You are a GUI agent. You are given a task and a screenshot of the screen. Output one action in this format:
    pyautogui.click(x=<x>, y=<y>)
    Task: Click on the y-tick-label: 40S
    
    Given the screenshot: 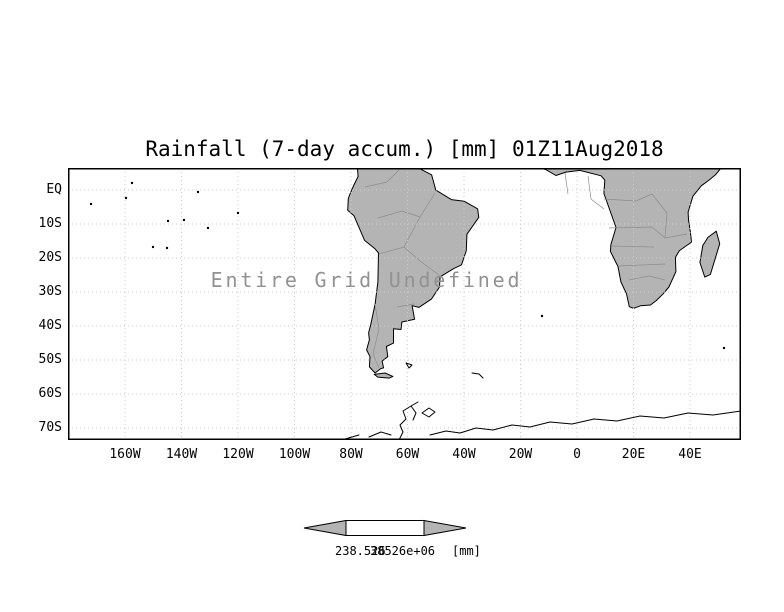 What is the action you would take?
    pyautogui.click(x=50, y=325)
    